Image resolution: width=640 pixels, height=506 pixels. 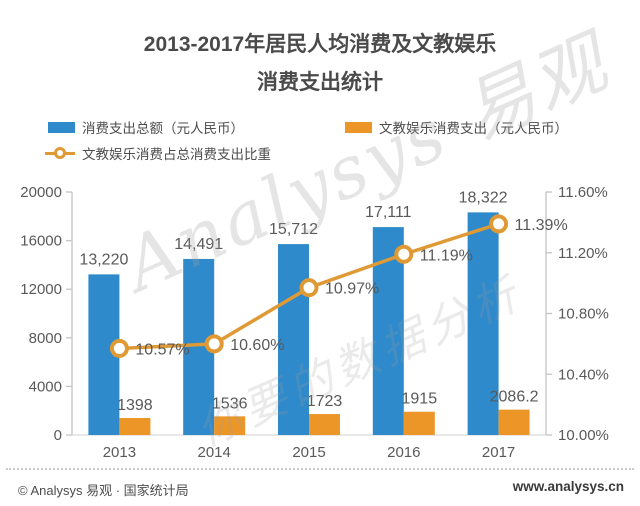 I want to click on bar-edu-value-label: 2086.2, so click(x=514, y=397).